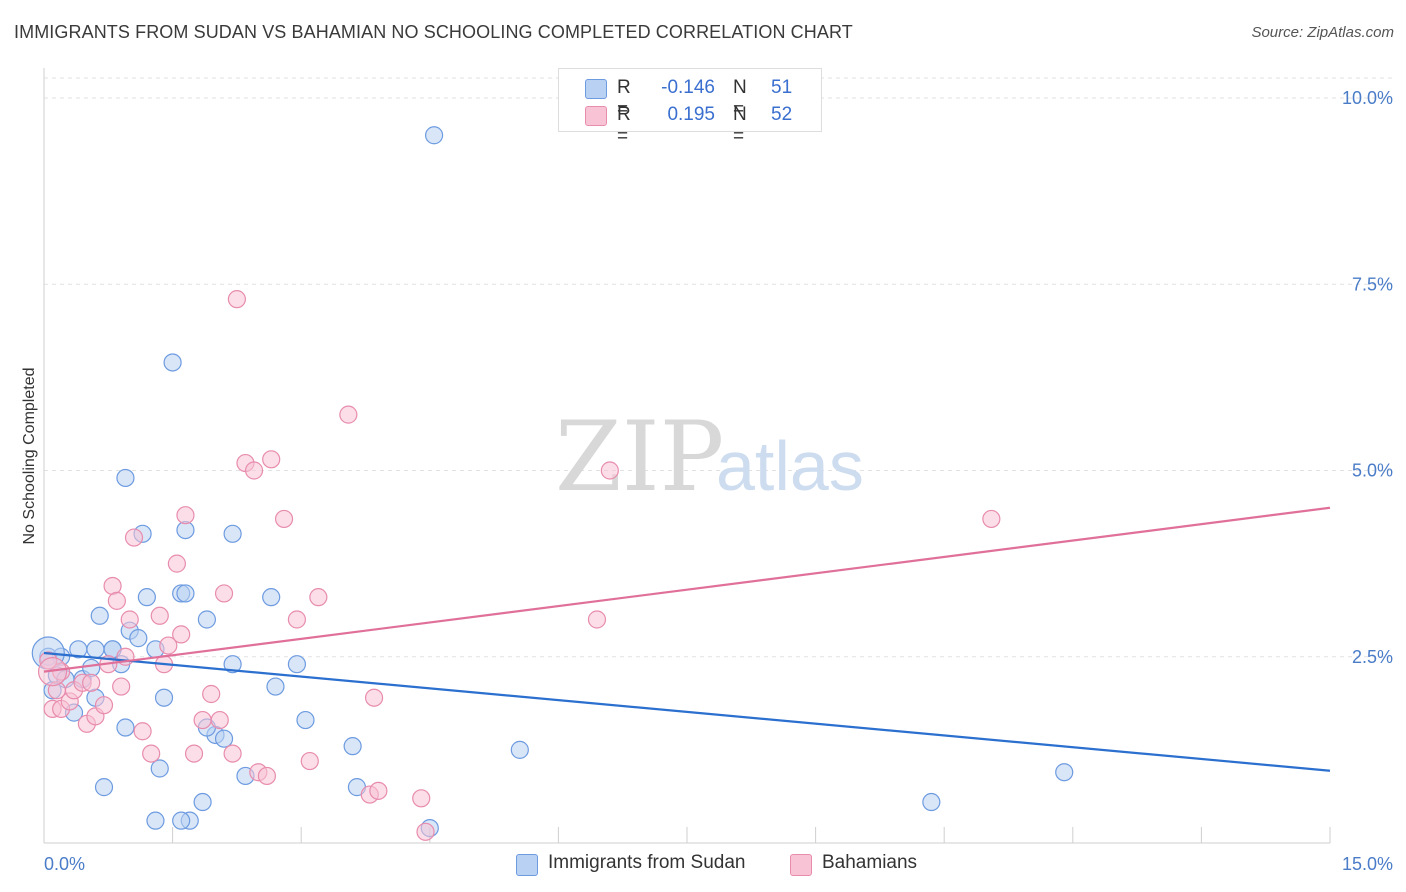  I want to click on legend-label-sudan: Immigrants from Sudan, so click(647, 862).